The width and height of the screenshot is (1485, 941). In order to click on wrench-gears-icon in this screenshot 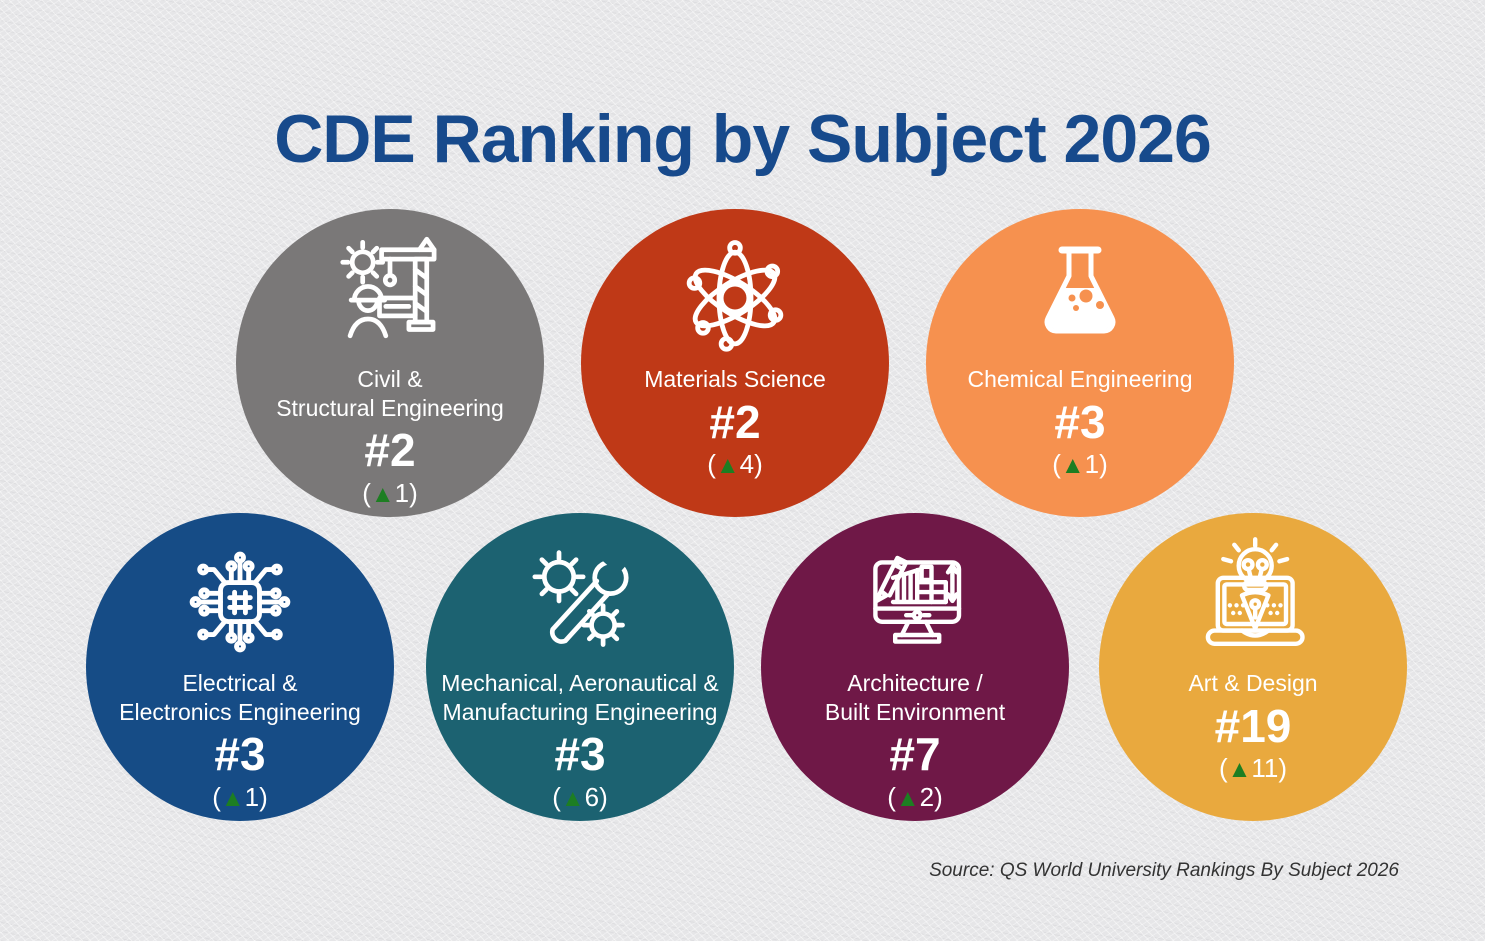, I will do `click(580, 602)`.